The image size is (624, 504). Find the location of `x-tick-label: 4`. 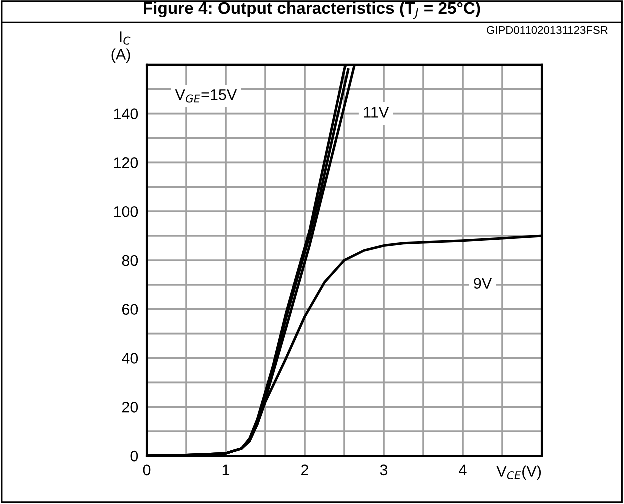

x-tick-label: 4 is located at coordinates (463, 470).